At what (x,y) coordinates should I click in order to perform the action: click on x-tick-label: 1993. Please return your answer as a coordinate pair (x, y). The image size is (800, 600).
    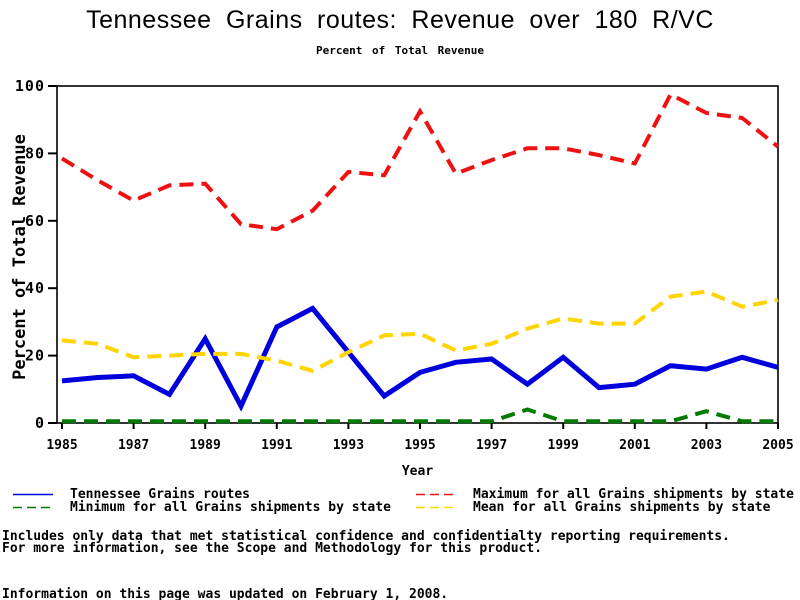
    Looking at the image, I should click on (348, 445).